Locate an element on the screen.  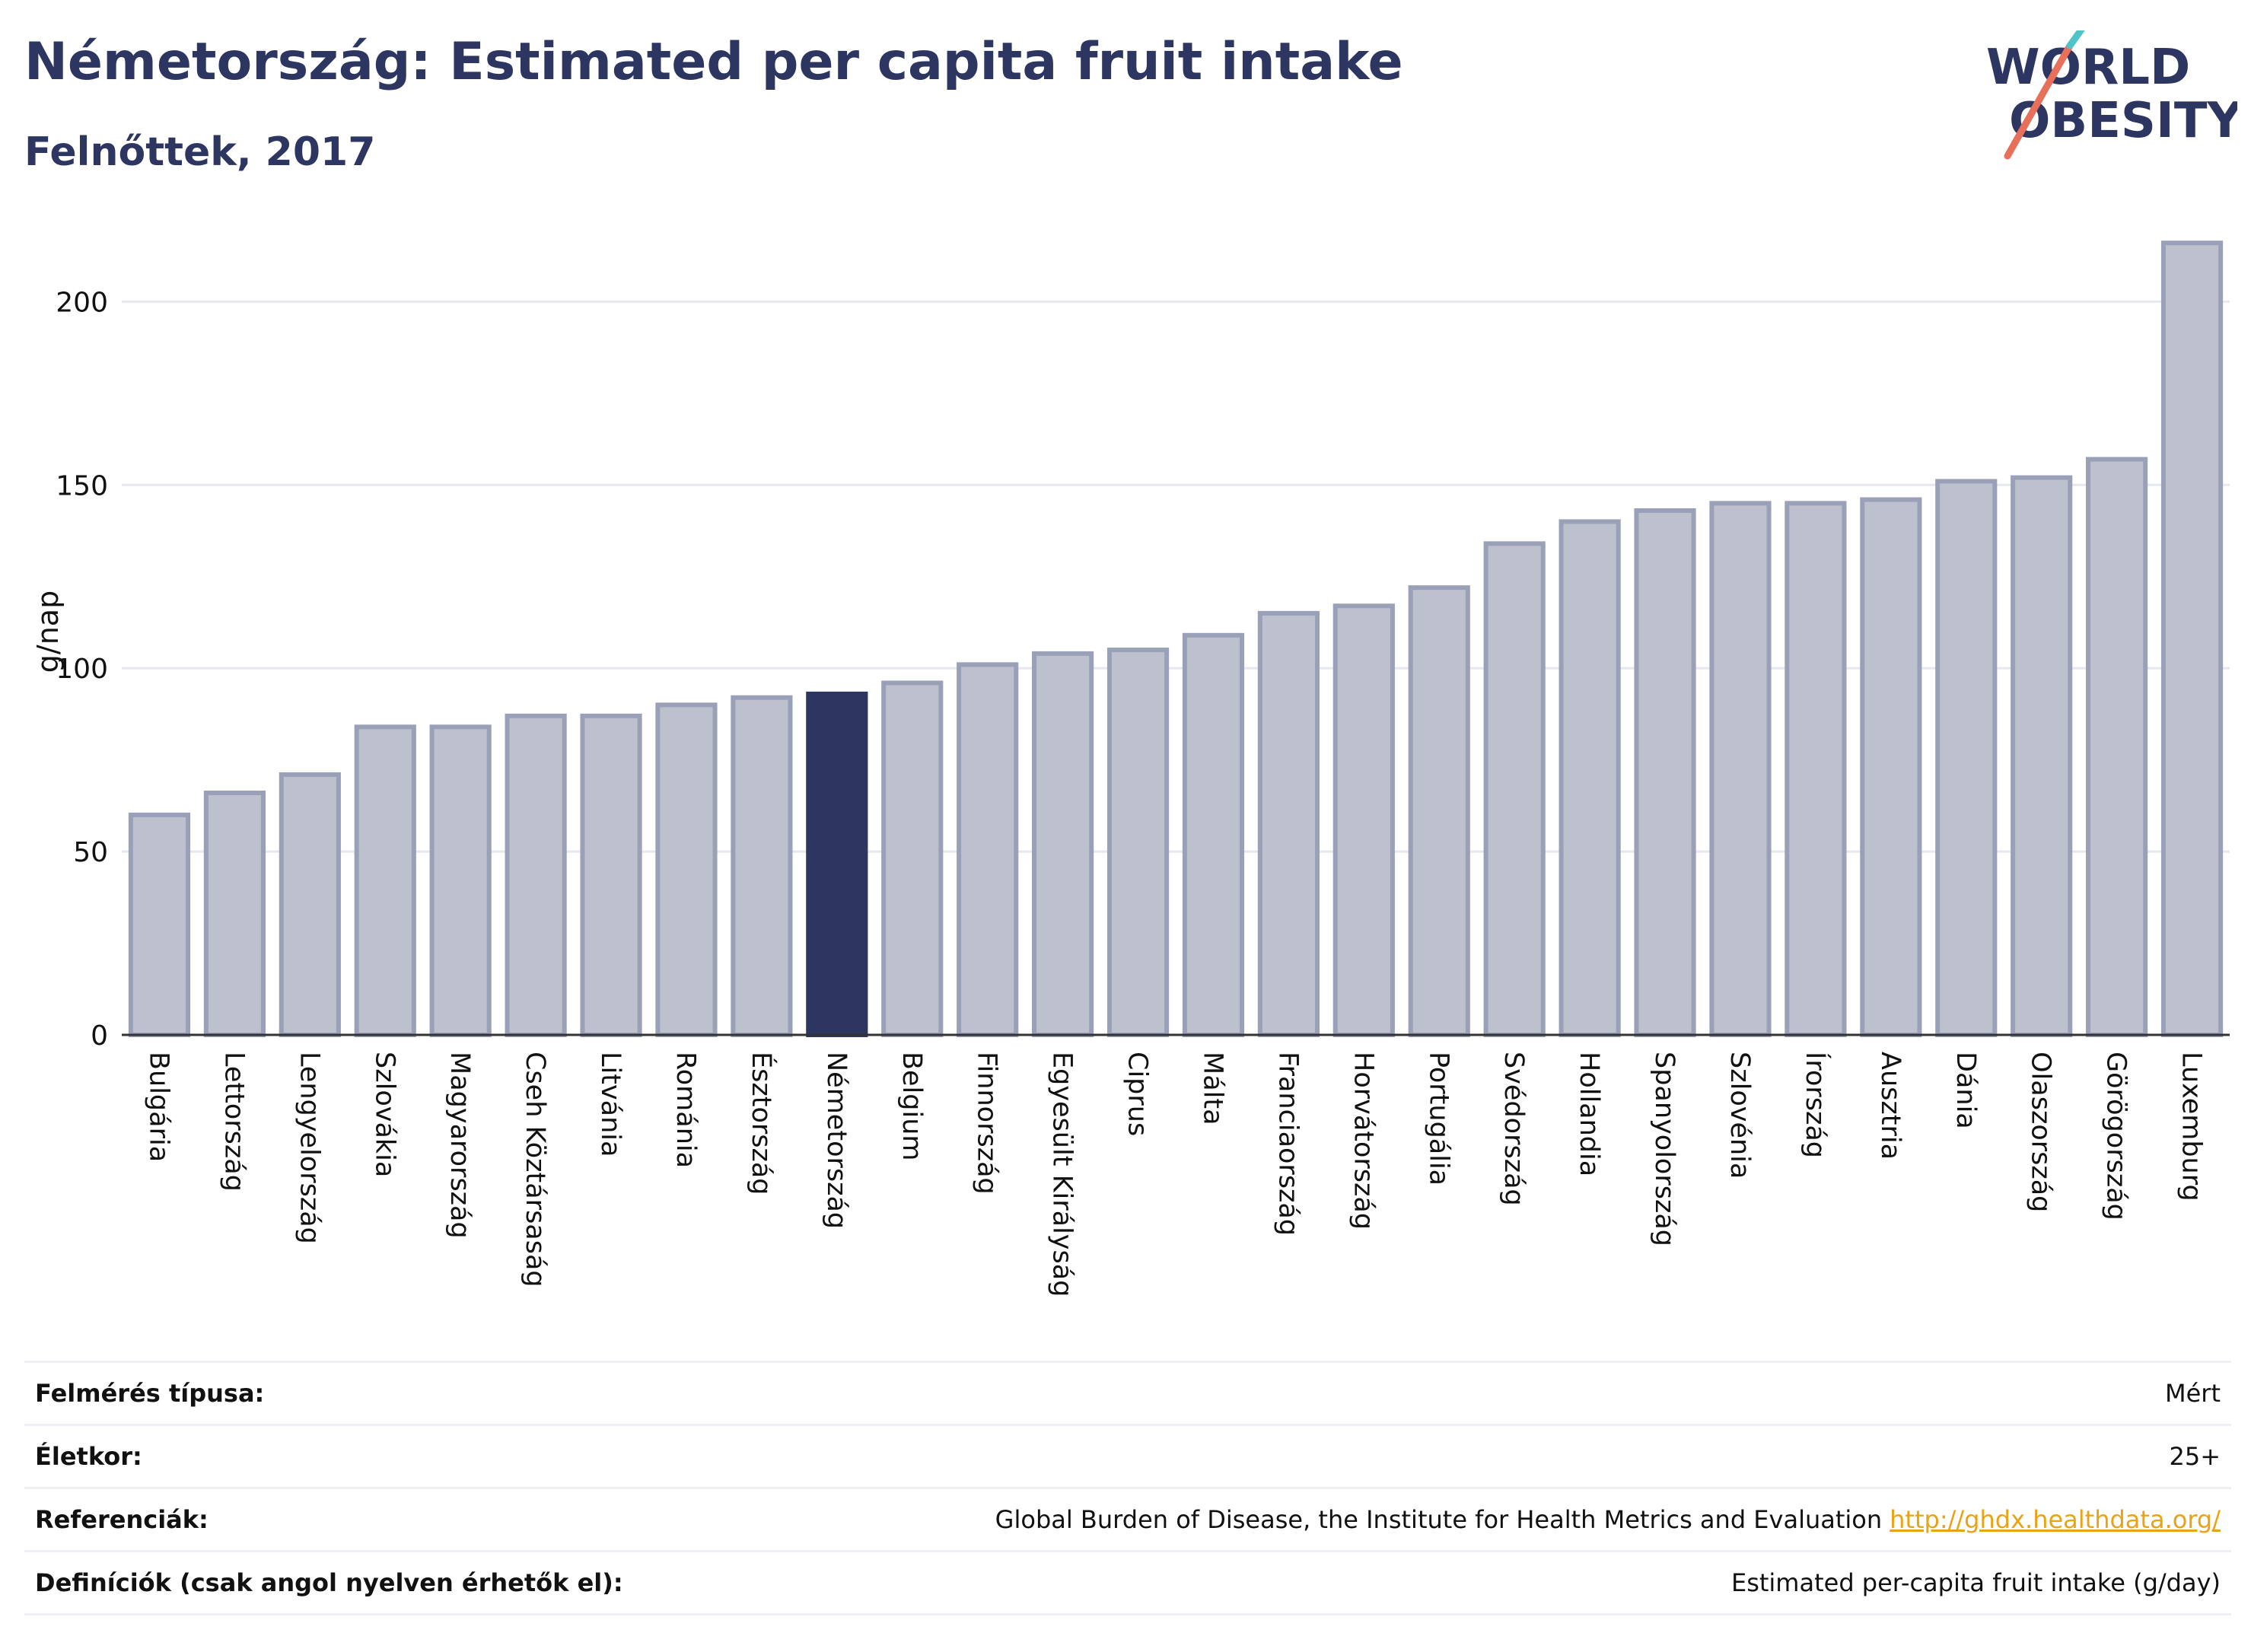
x-tick-label: Szlovénia is located at coordinates (1739, 1115).